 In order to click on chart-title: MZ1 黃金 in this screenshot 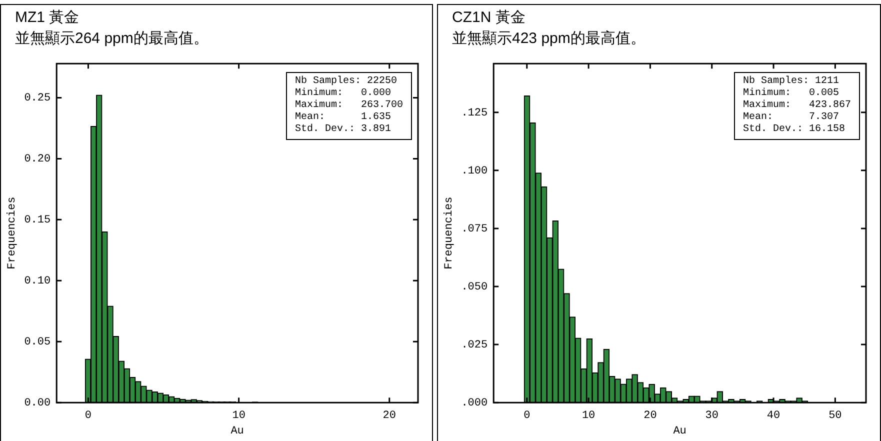, I will do `click(47, 18)`.